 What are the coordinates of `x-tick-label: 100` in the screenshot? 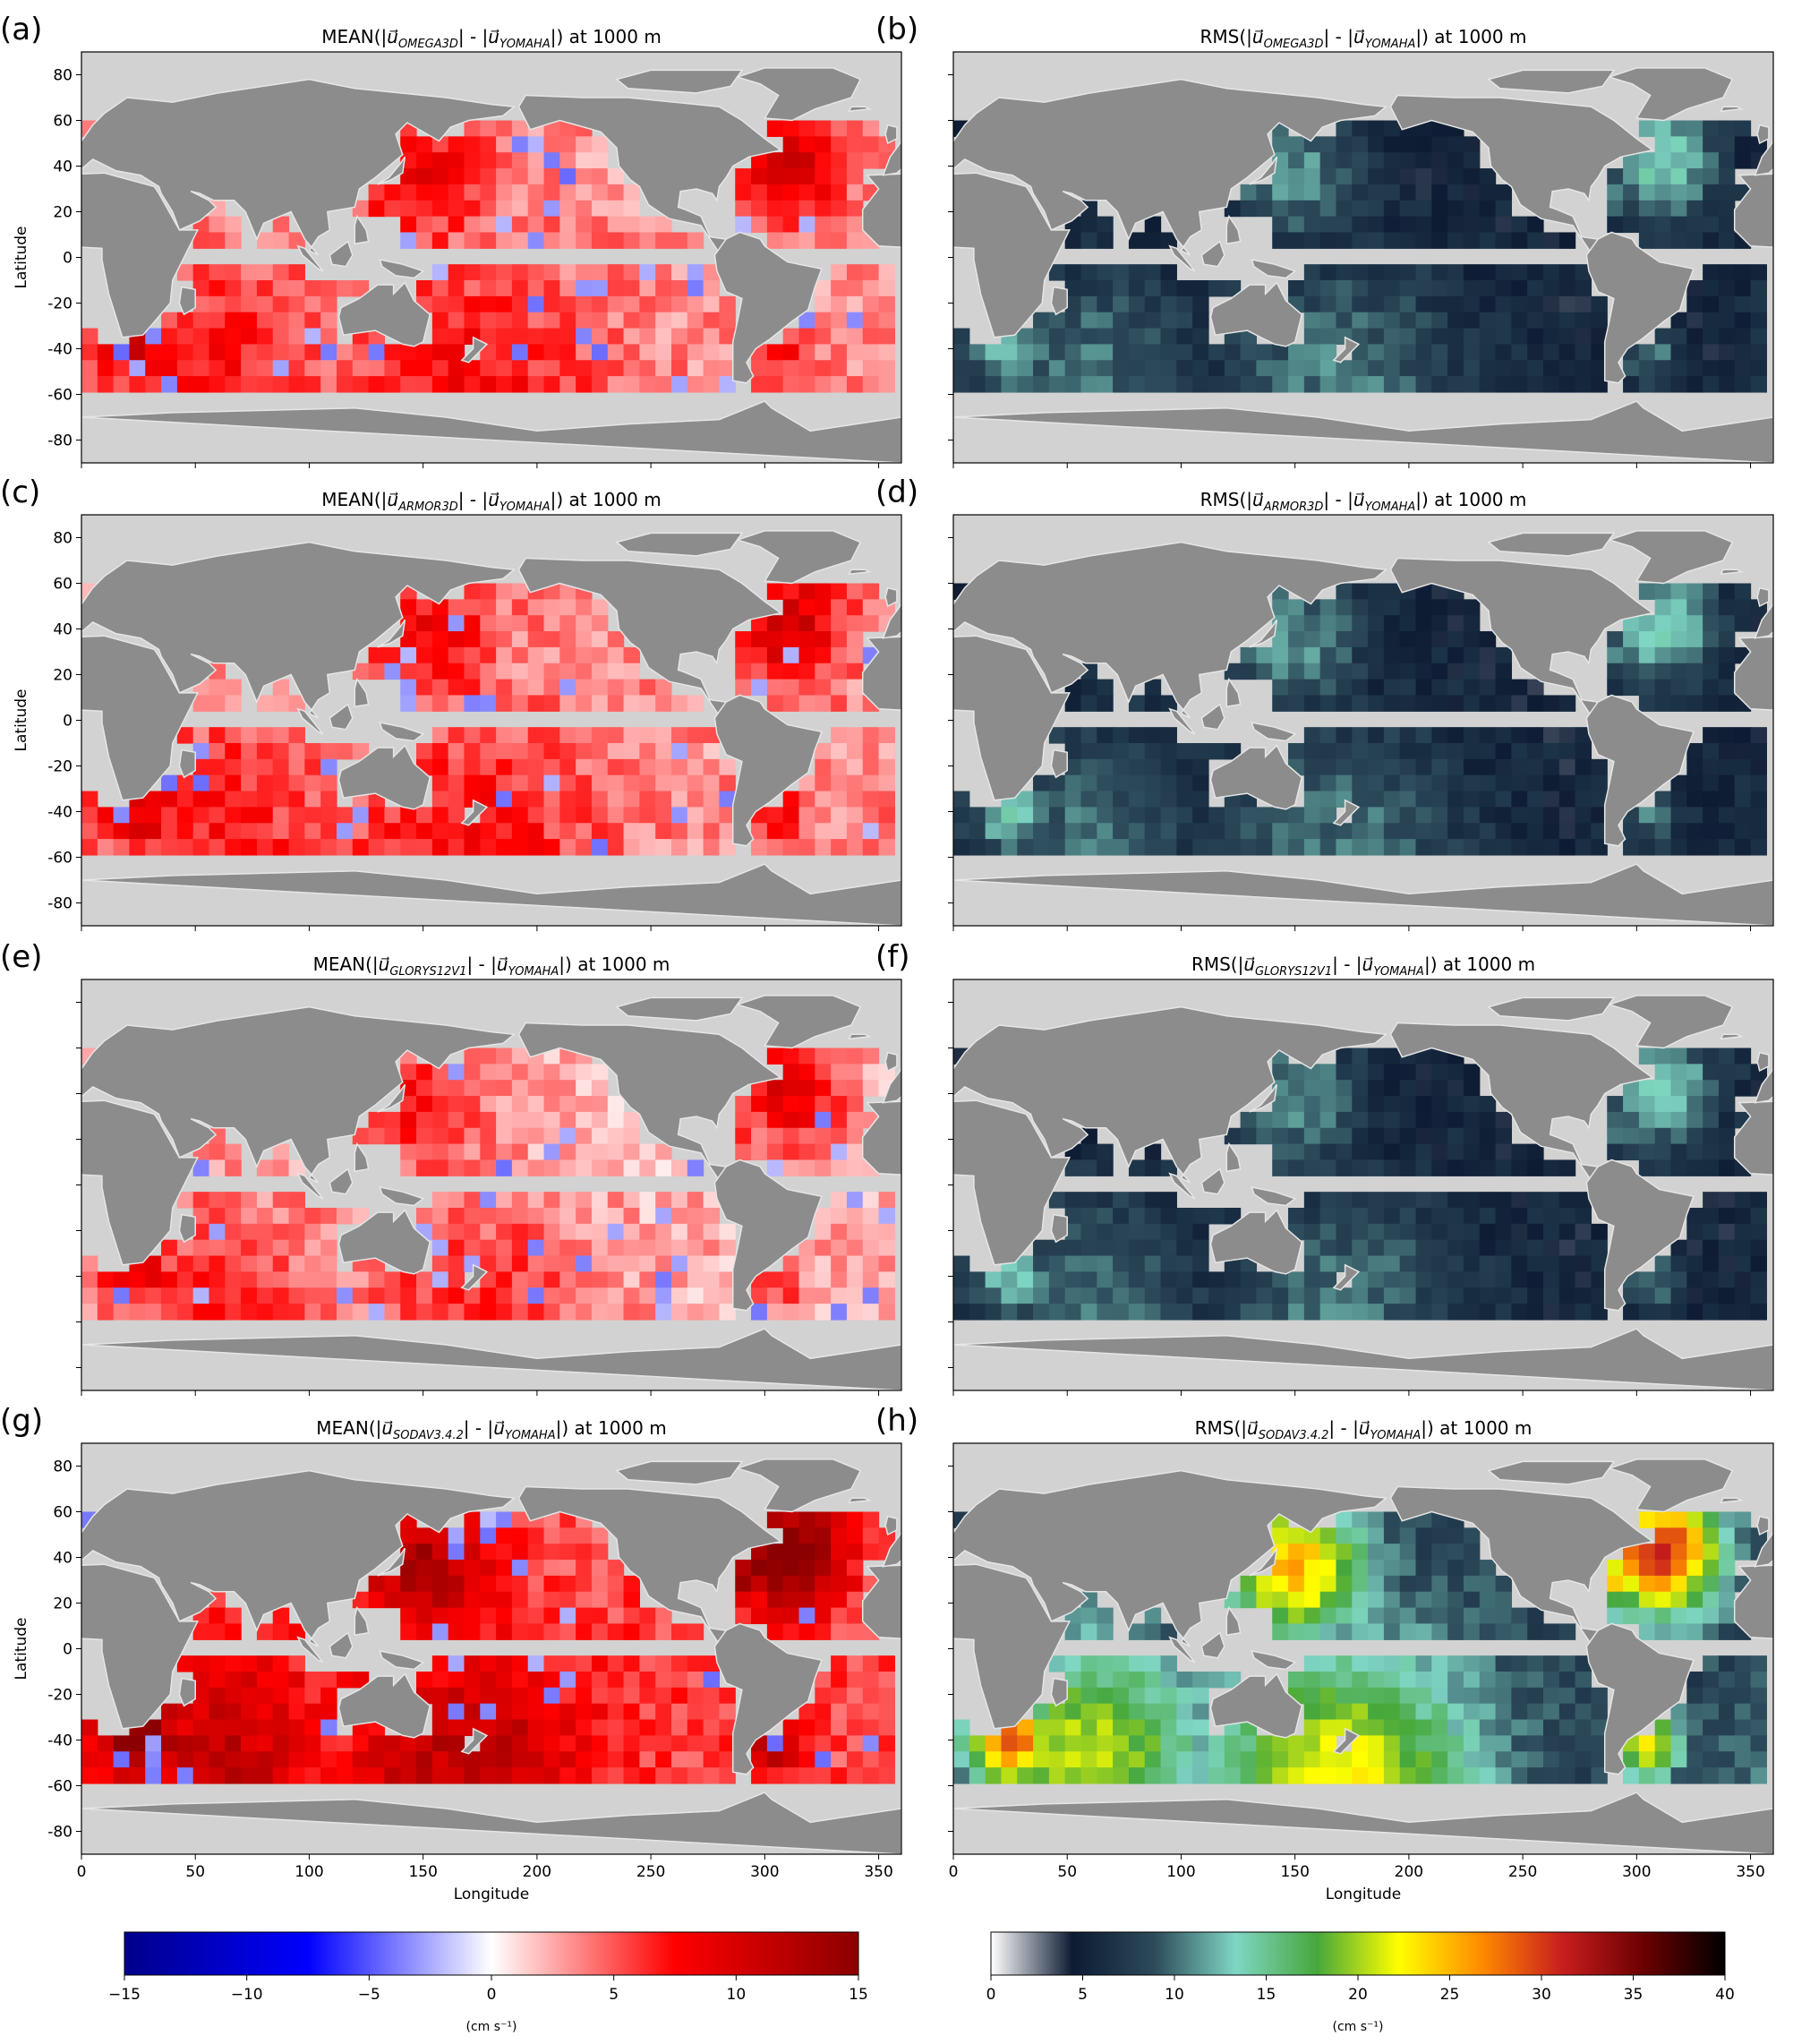 It's located at (309, 1872).